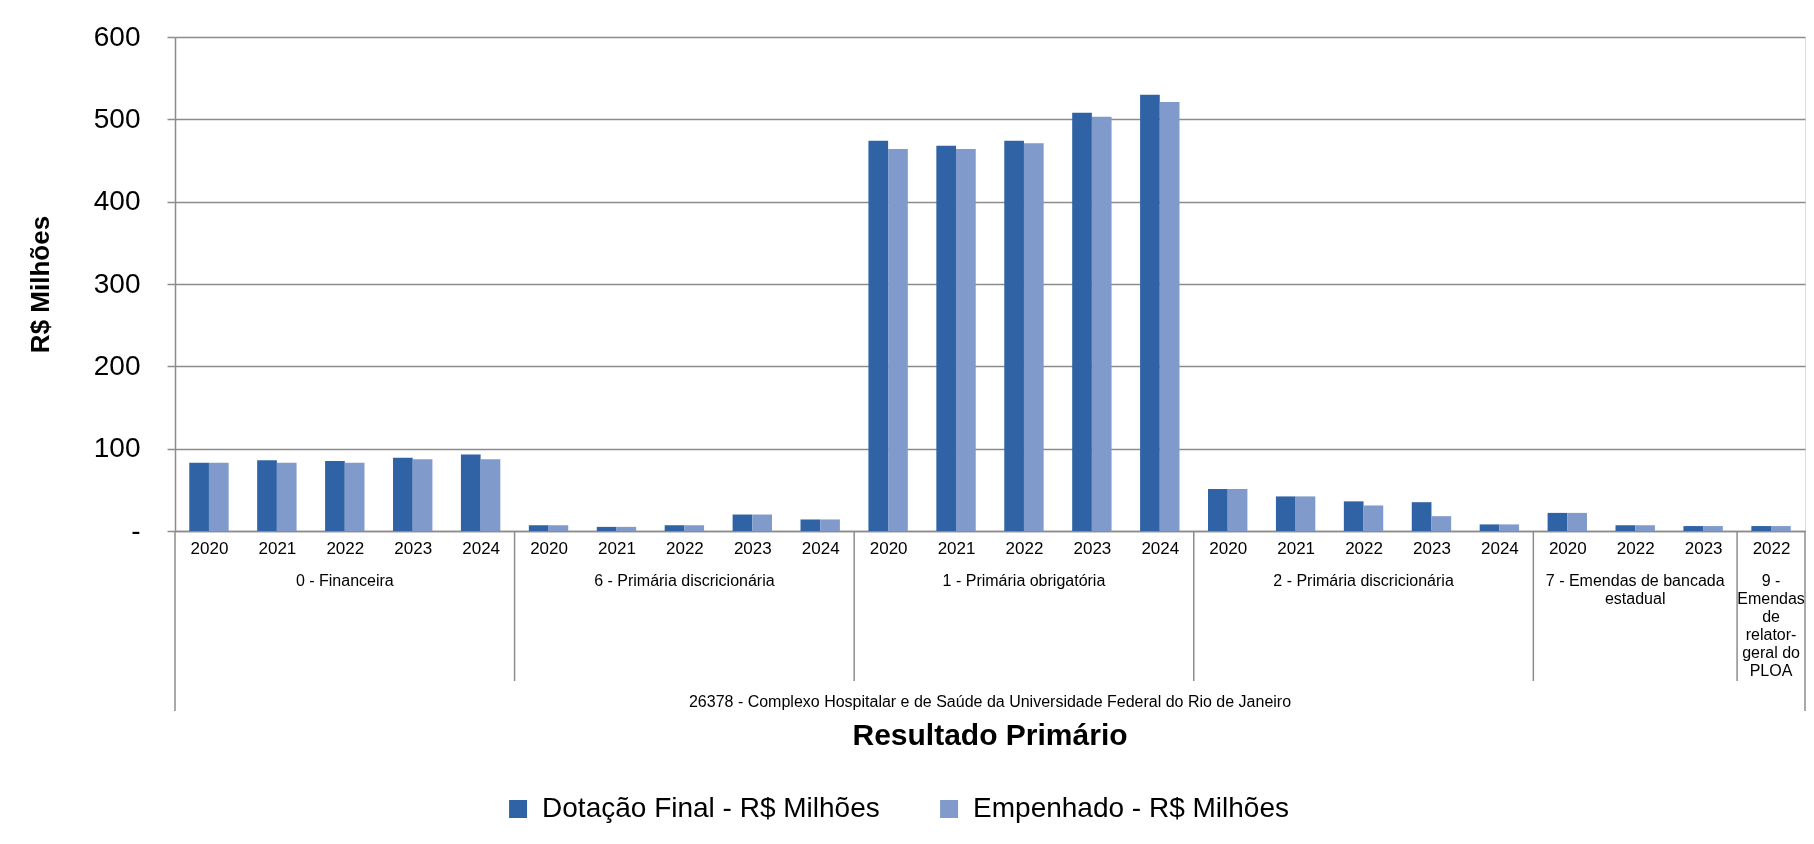 The image size is (1814, 844). Describe the element at coordinates (136, 530) in the screenshot. I see `y-tick-label: -` at that location.